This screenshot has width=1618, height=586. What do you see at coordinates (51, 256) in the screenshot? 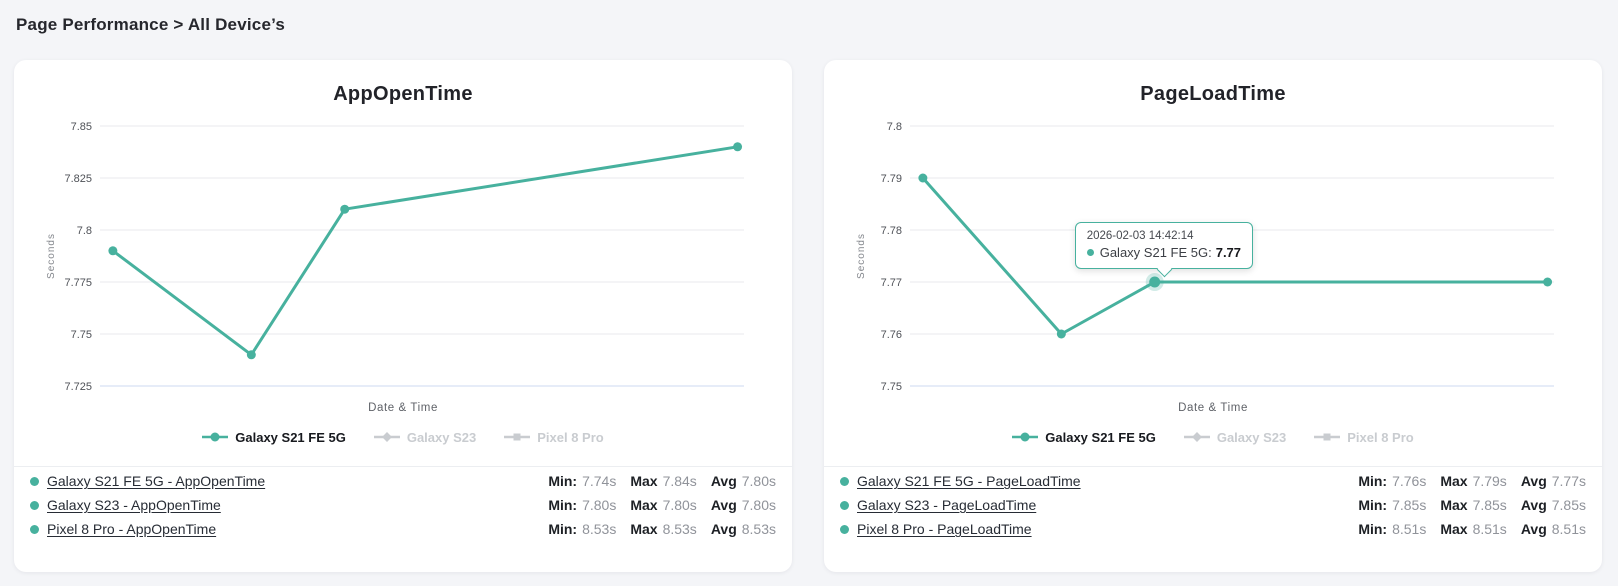
I see `y-axis-label: Seconds` at bounding box center [51, 256].